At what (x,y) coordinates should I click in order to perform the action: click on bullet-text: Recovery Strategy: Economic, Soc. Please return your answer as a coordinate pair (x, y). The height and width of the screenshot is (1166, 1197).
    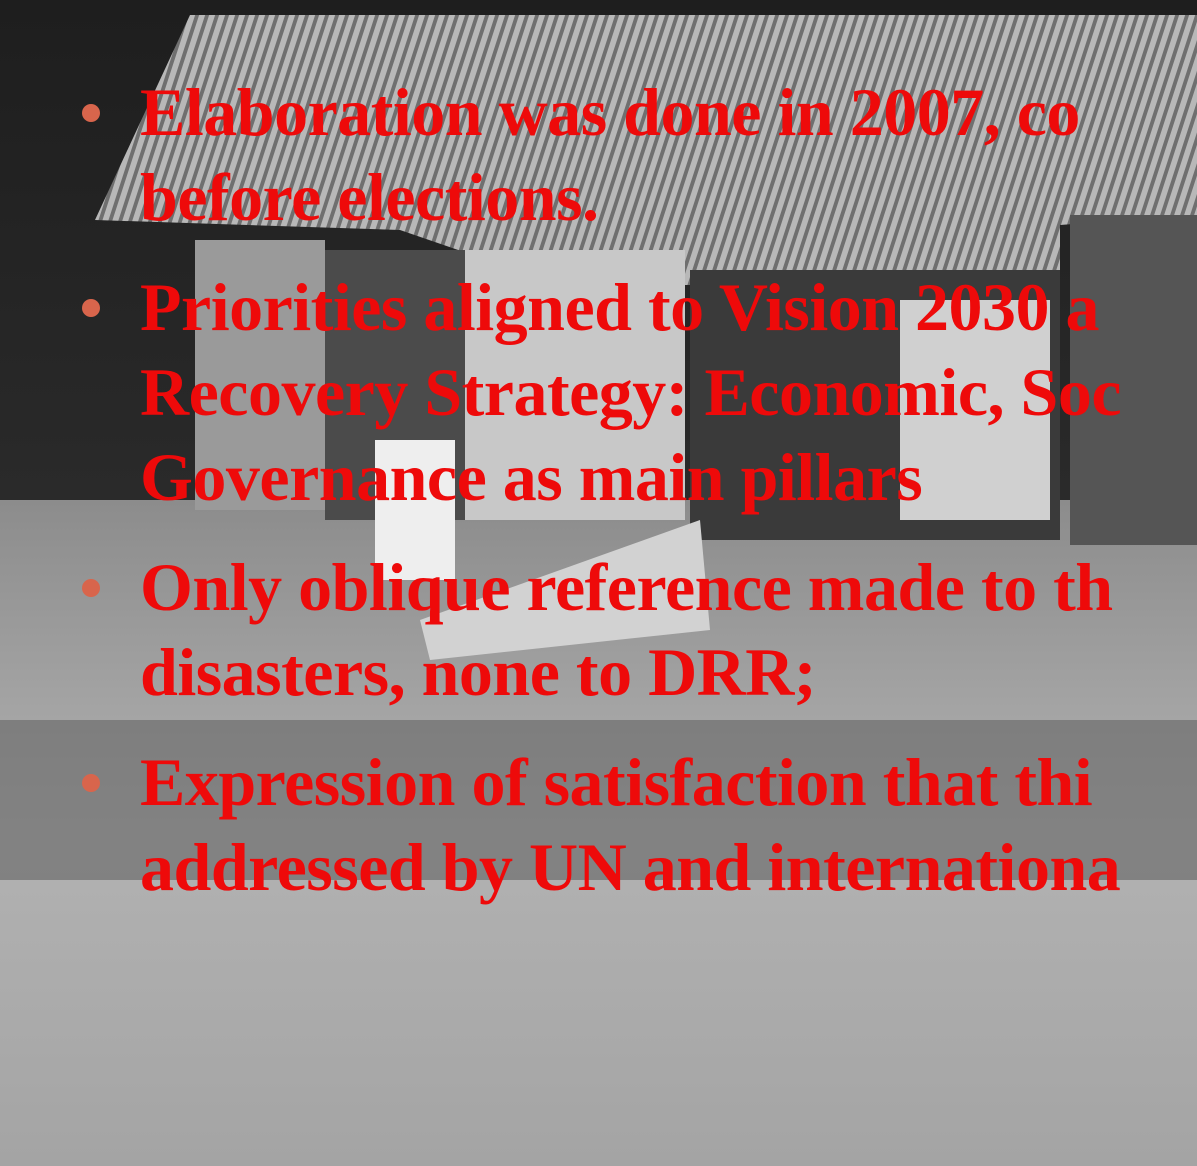
    Looking at the image, I should click on (631, 392).